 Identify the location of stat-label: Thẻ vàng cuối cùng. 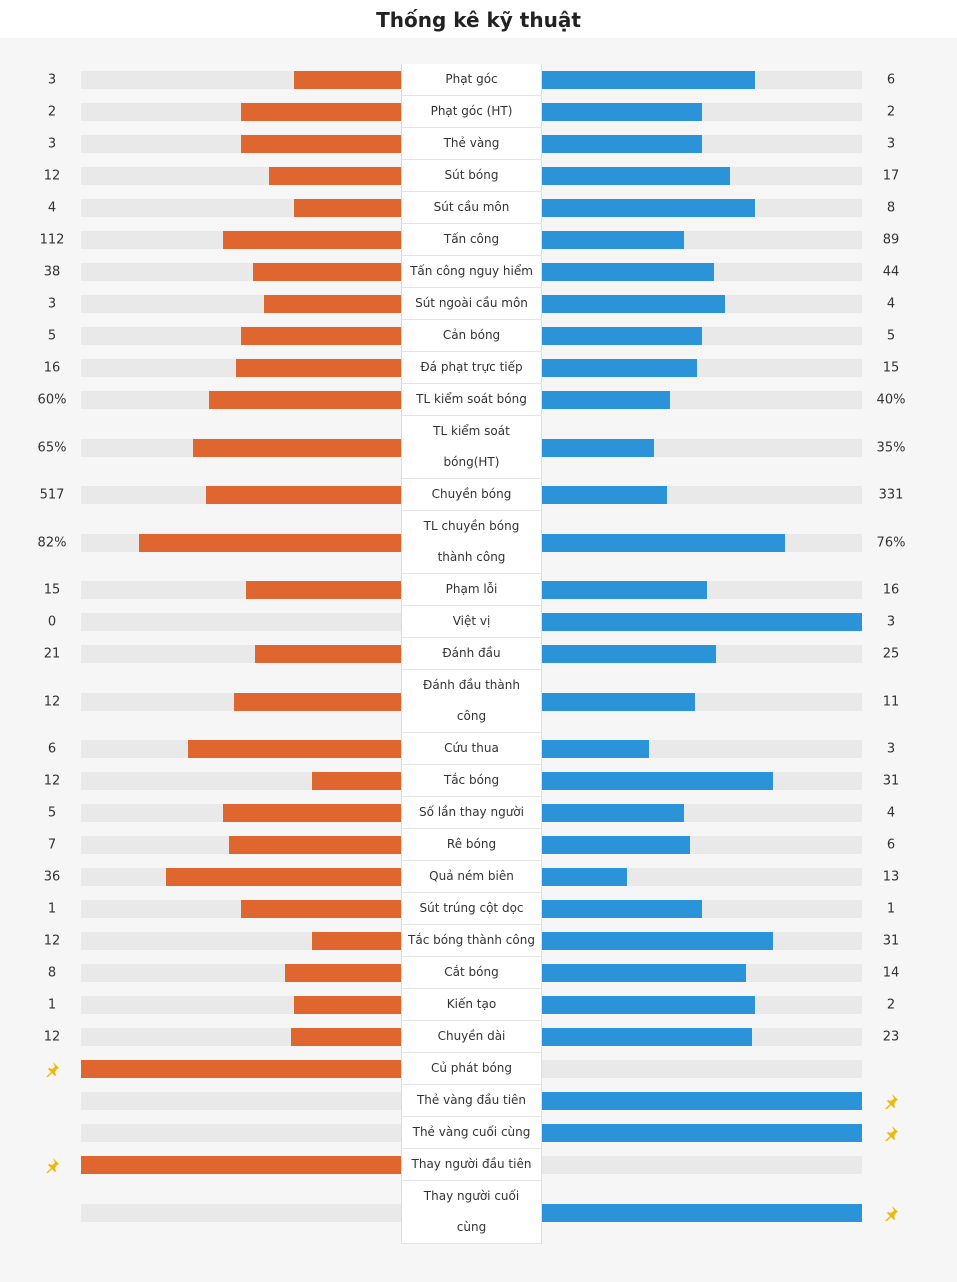
(471, 1133).